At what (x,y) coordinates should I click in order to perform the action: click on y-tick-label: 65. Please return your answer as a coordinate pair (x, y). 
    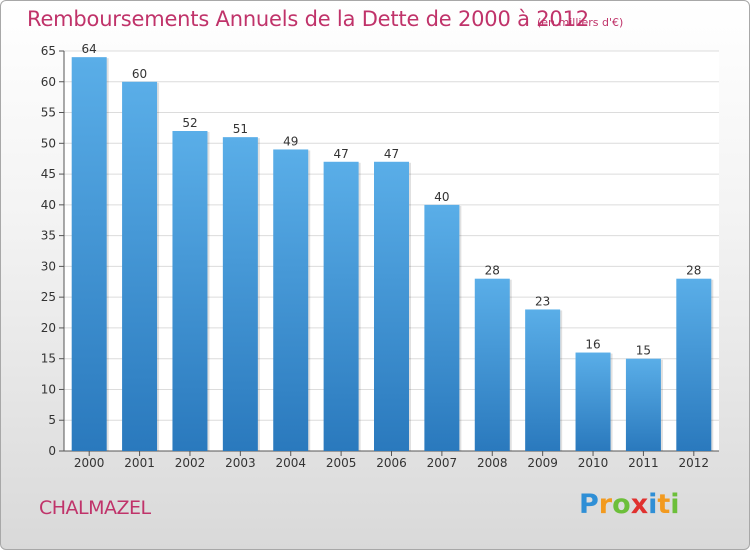
    Looking at the image, I should click on (48, 51).